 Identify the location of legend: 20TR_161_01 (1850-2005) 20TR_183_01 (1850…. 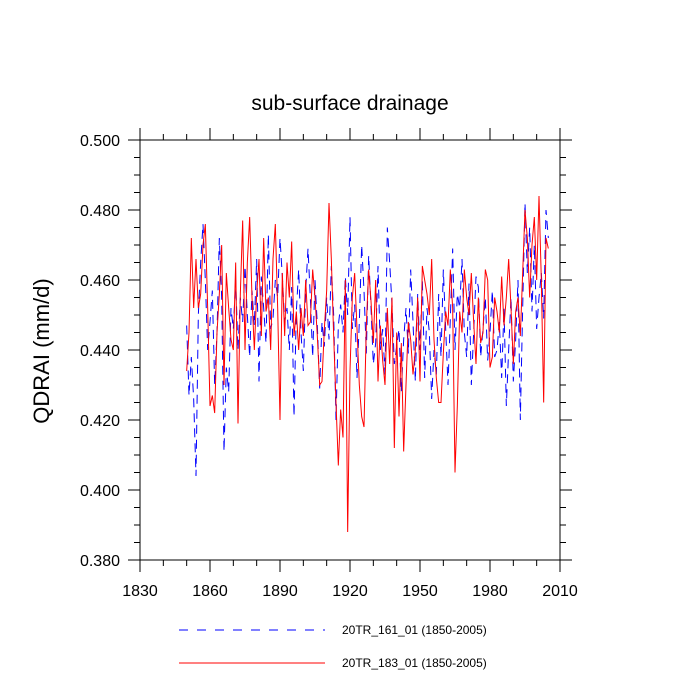
(333, 646).